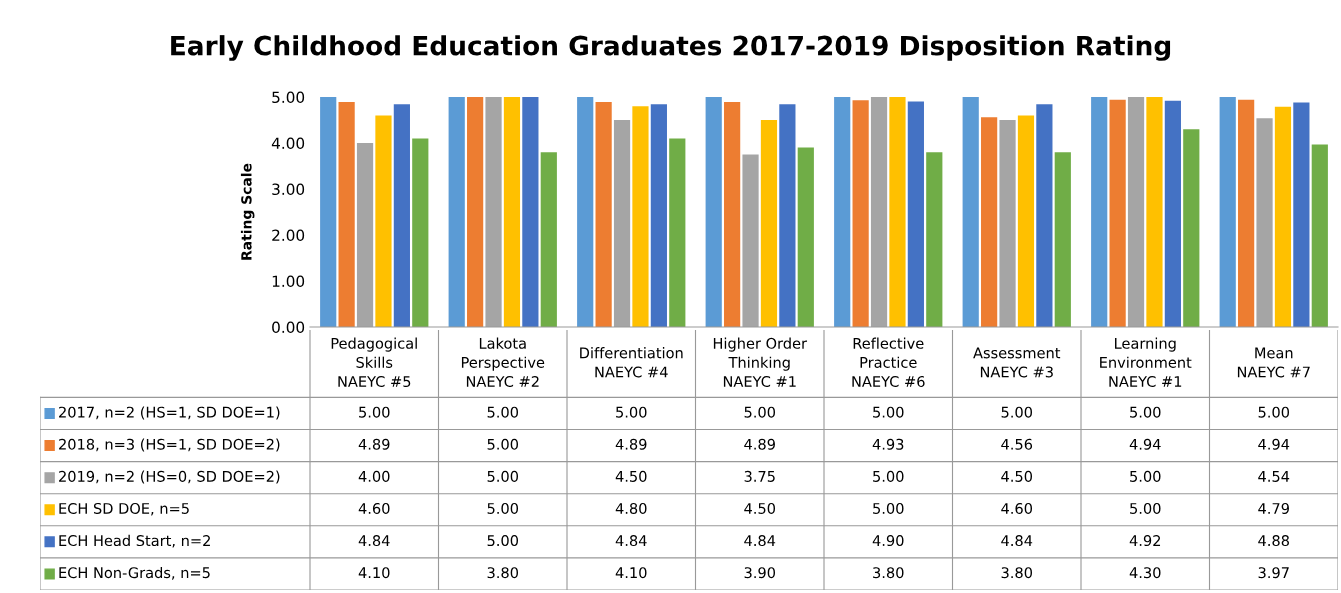 This screenshot has width=1341, height=593. Describe the element at coordinates (374, 362) in the screenshot. I see `x-tick-label: Pedagogical Skills NAEYC #5` at that location.